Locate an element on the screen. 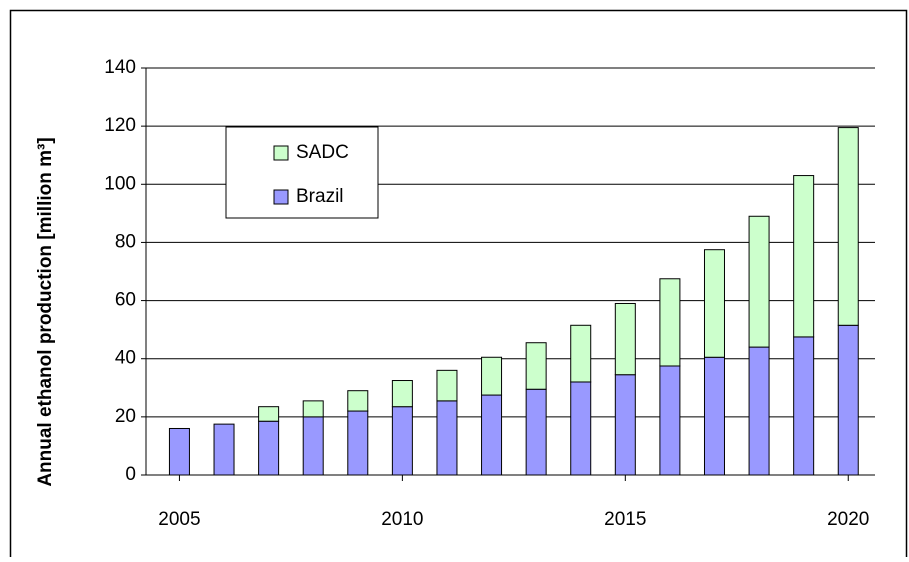 Image resolution: width=909 pixels, height=562 pixels. y-axis-label: Annual ethanol production [million m³] is located at coordinates (45, 311).